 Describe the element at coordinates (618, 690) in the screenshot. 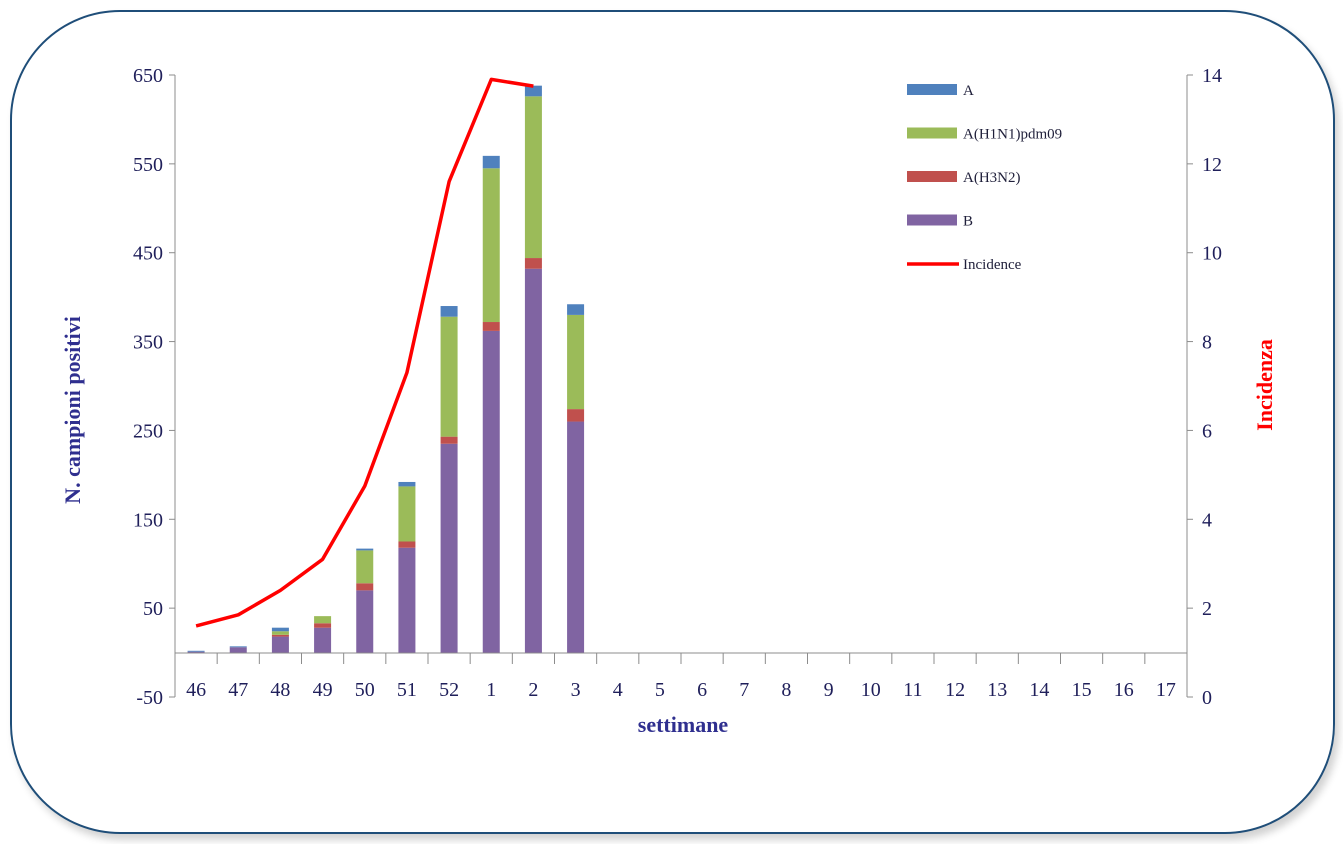

I see `x-tick-label: 4` at that location.